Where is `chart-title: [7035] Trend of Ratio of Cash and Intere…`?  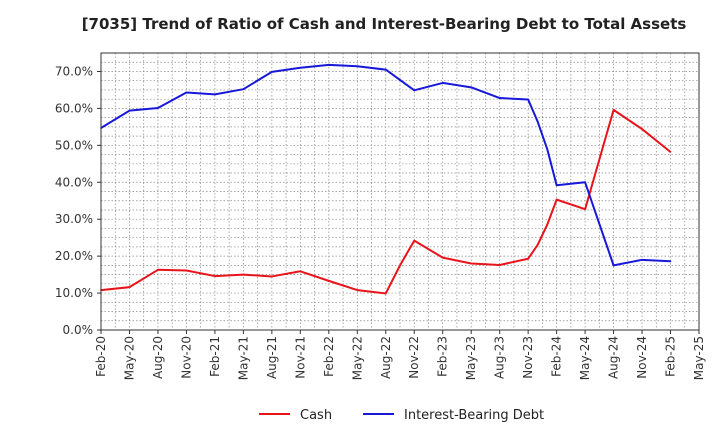
chart-title: [7035] Trend of Ratio of Cash and Intere… is located at coordinates (384, 24).